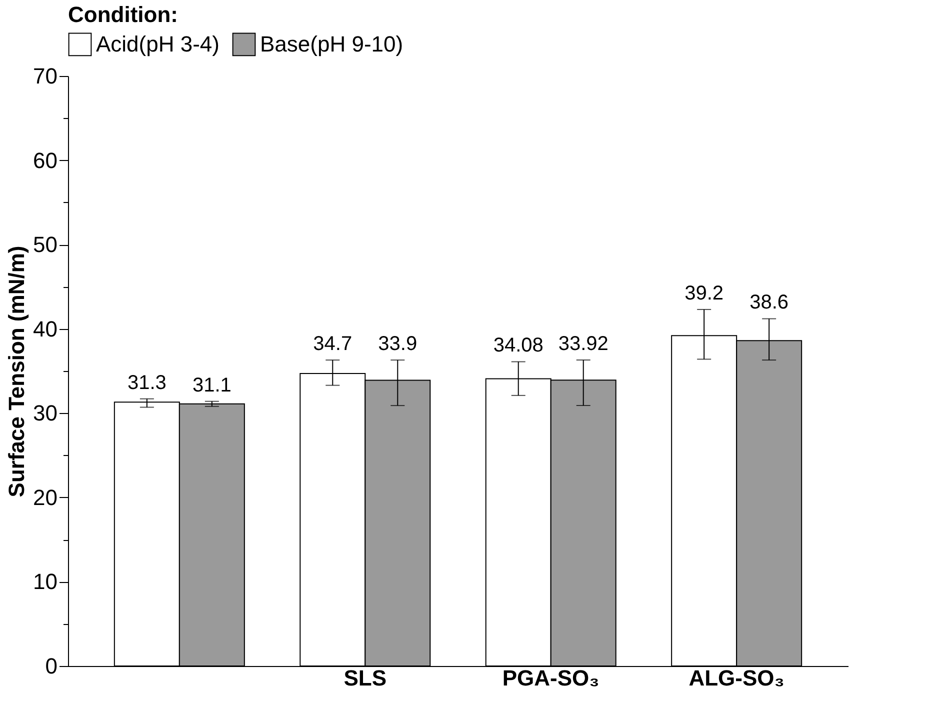 The image size is (936, 728). What do you see at coordinates (51, 666) in the screenshot?
I see `y-tick-label: 0` at bounding box center [51, 666].